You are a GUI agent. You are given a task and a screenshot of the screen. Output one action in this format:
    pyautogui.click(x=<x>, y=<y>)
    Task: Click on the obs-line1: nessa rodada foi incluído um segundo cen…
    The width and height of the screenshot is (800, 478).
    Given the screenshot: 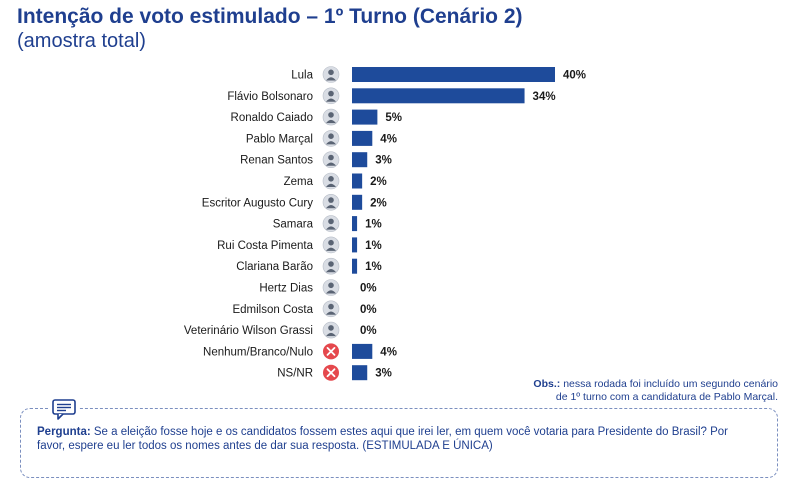 What is the action you would take?
    pyautogui.click(x=670, y=384)
    